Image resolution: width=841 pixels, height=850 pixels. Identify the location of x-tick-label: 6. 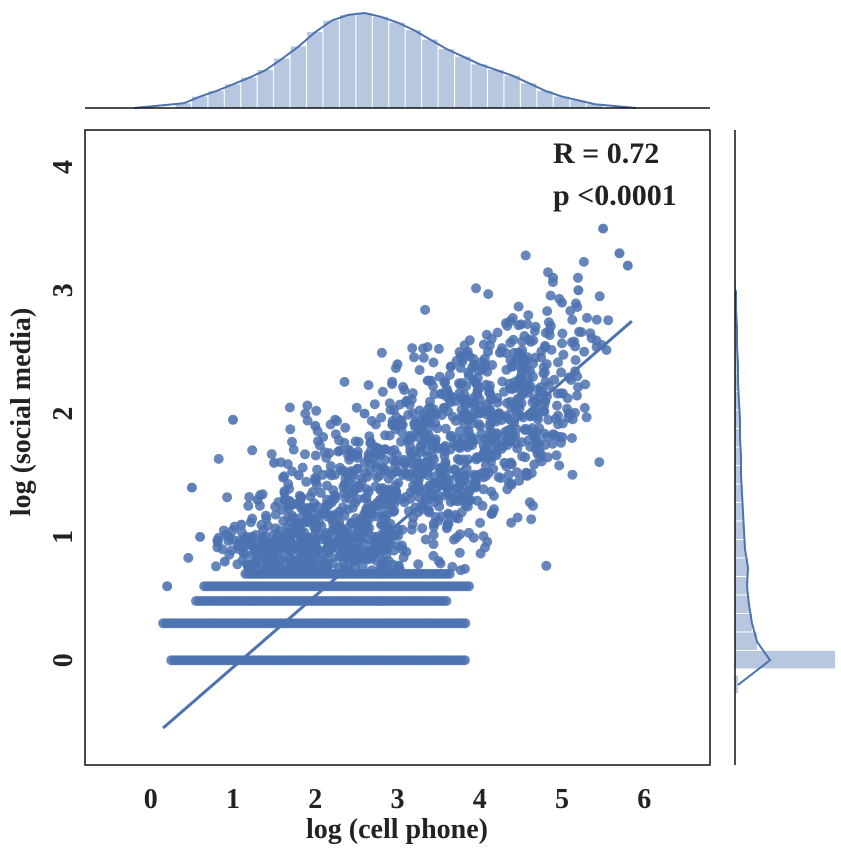
(644, 799).